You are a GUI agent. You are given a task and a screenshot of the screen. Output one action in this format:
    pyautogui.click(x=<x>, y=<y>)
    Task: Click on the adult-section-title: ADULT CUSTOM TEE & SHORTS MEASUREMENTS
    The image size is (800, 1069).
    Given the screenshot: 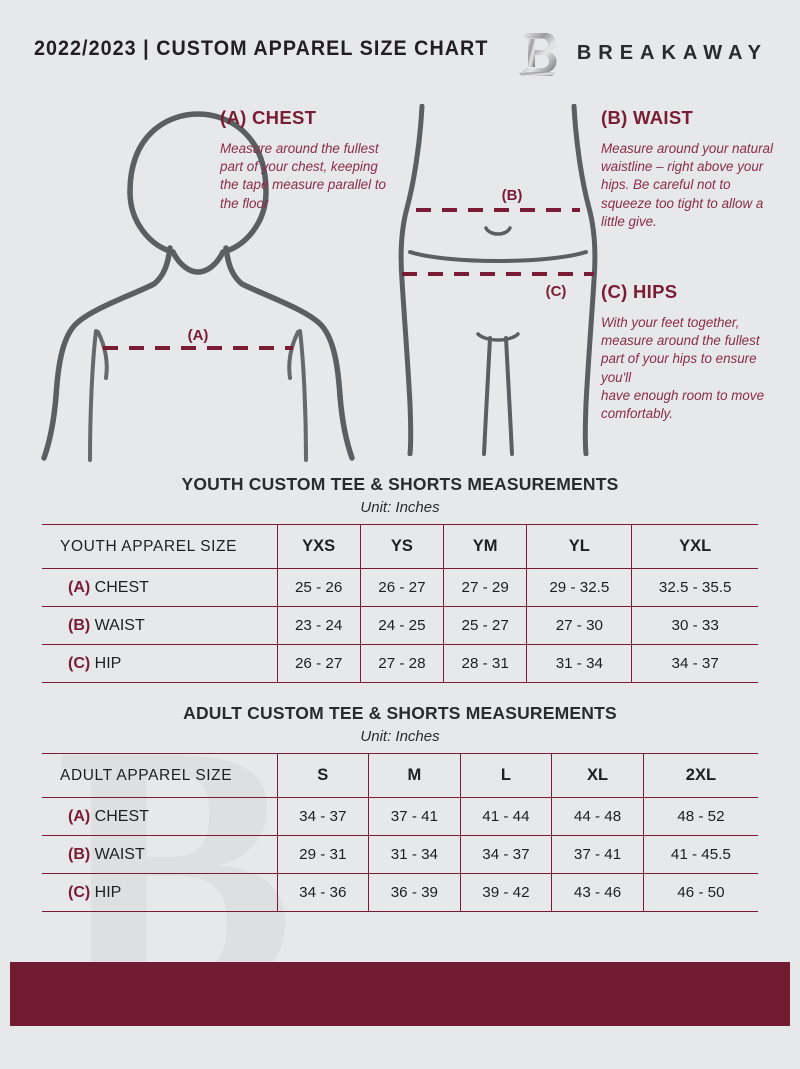 What is the action you would take?
    pyautogui.click(x=400, y=713)
    